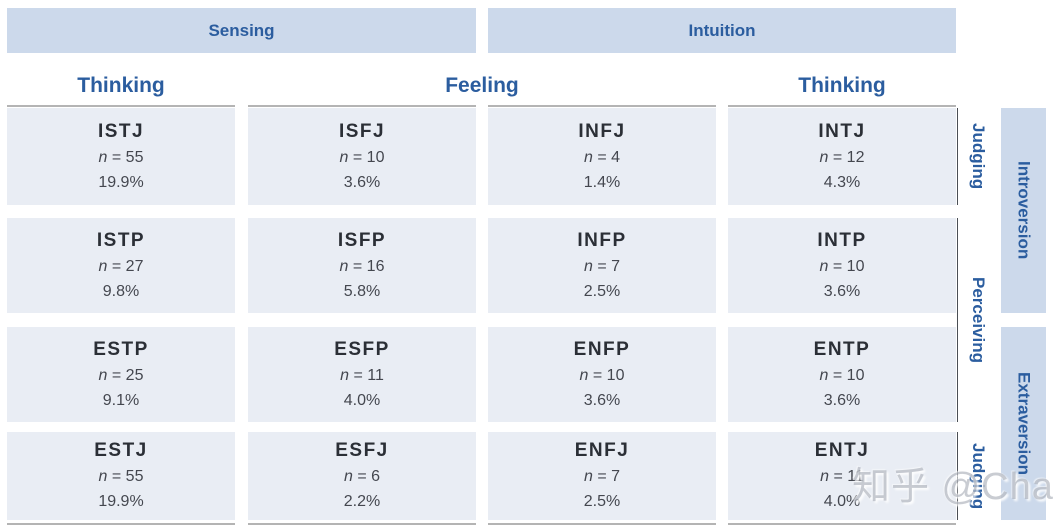  I want to click on axis-judging-top: Judging, so click(978, 156).